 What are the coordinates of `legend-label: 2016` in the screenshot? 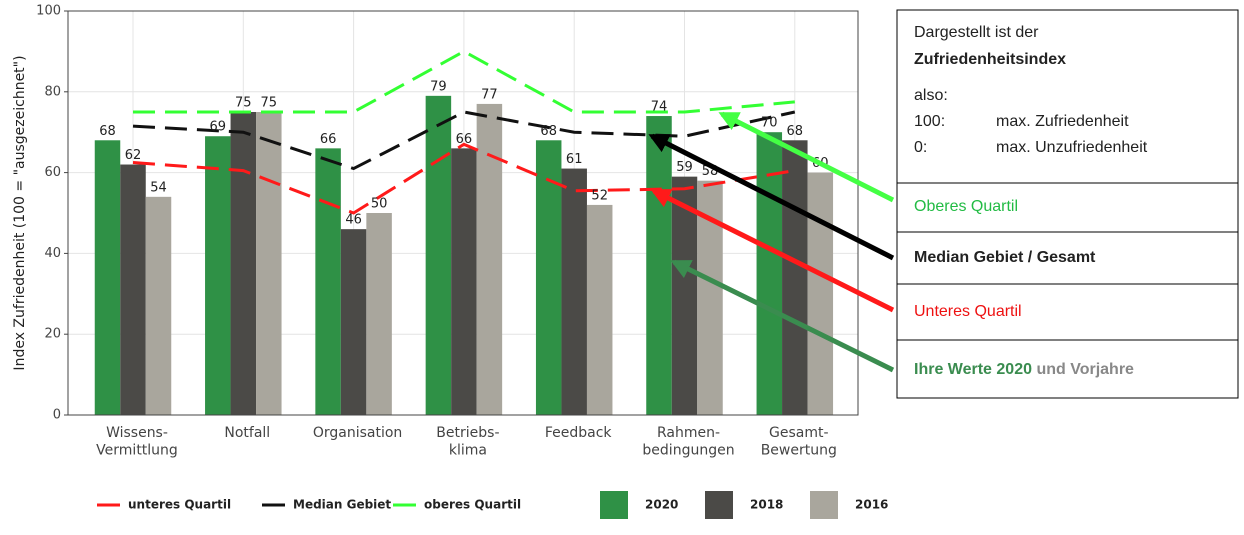 It's located at (871, 505).